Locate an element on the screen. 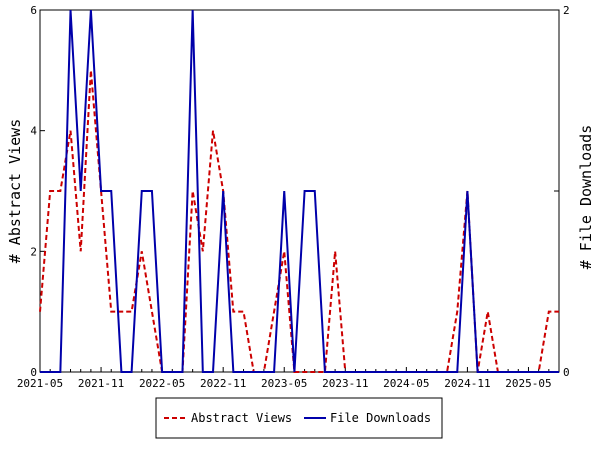 The image size is (600, 450). x-tick-label: 2021-11 is located at coordinates (101, 383).